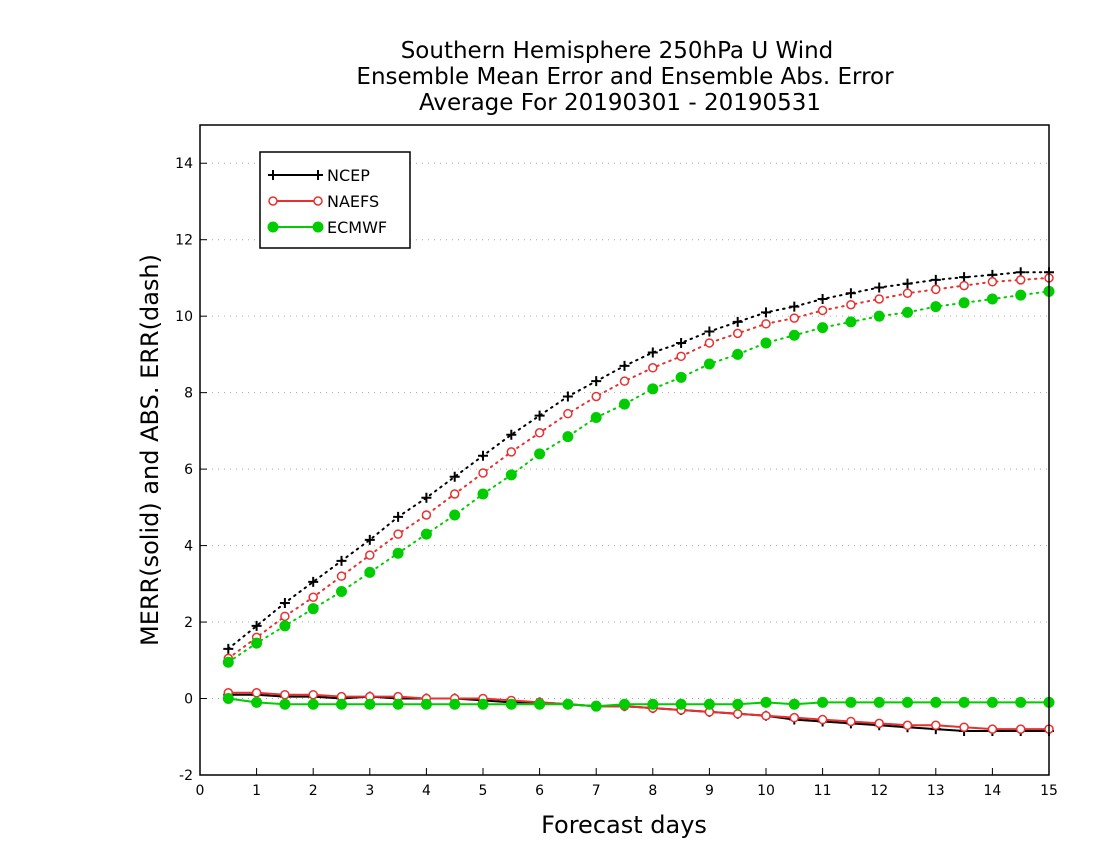  What do you see at coordinates (150, 450) in the screenshot?
I see `y-axis-title: MERR(solid) and ABS. ERR(dash)` at bounding box center [150, 450].